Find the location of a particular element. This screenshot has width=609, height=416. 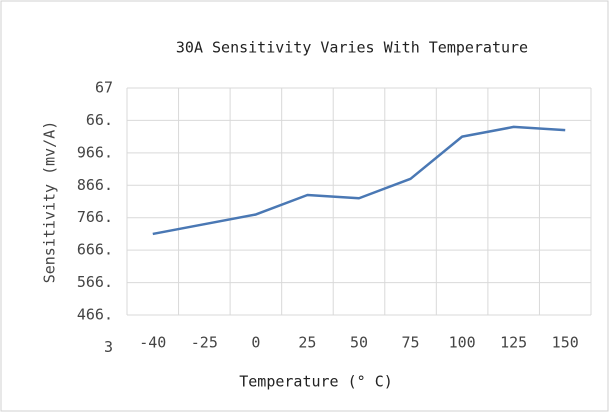

x-tick-label: 0 is located at coordinates (255, 343).